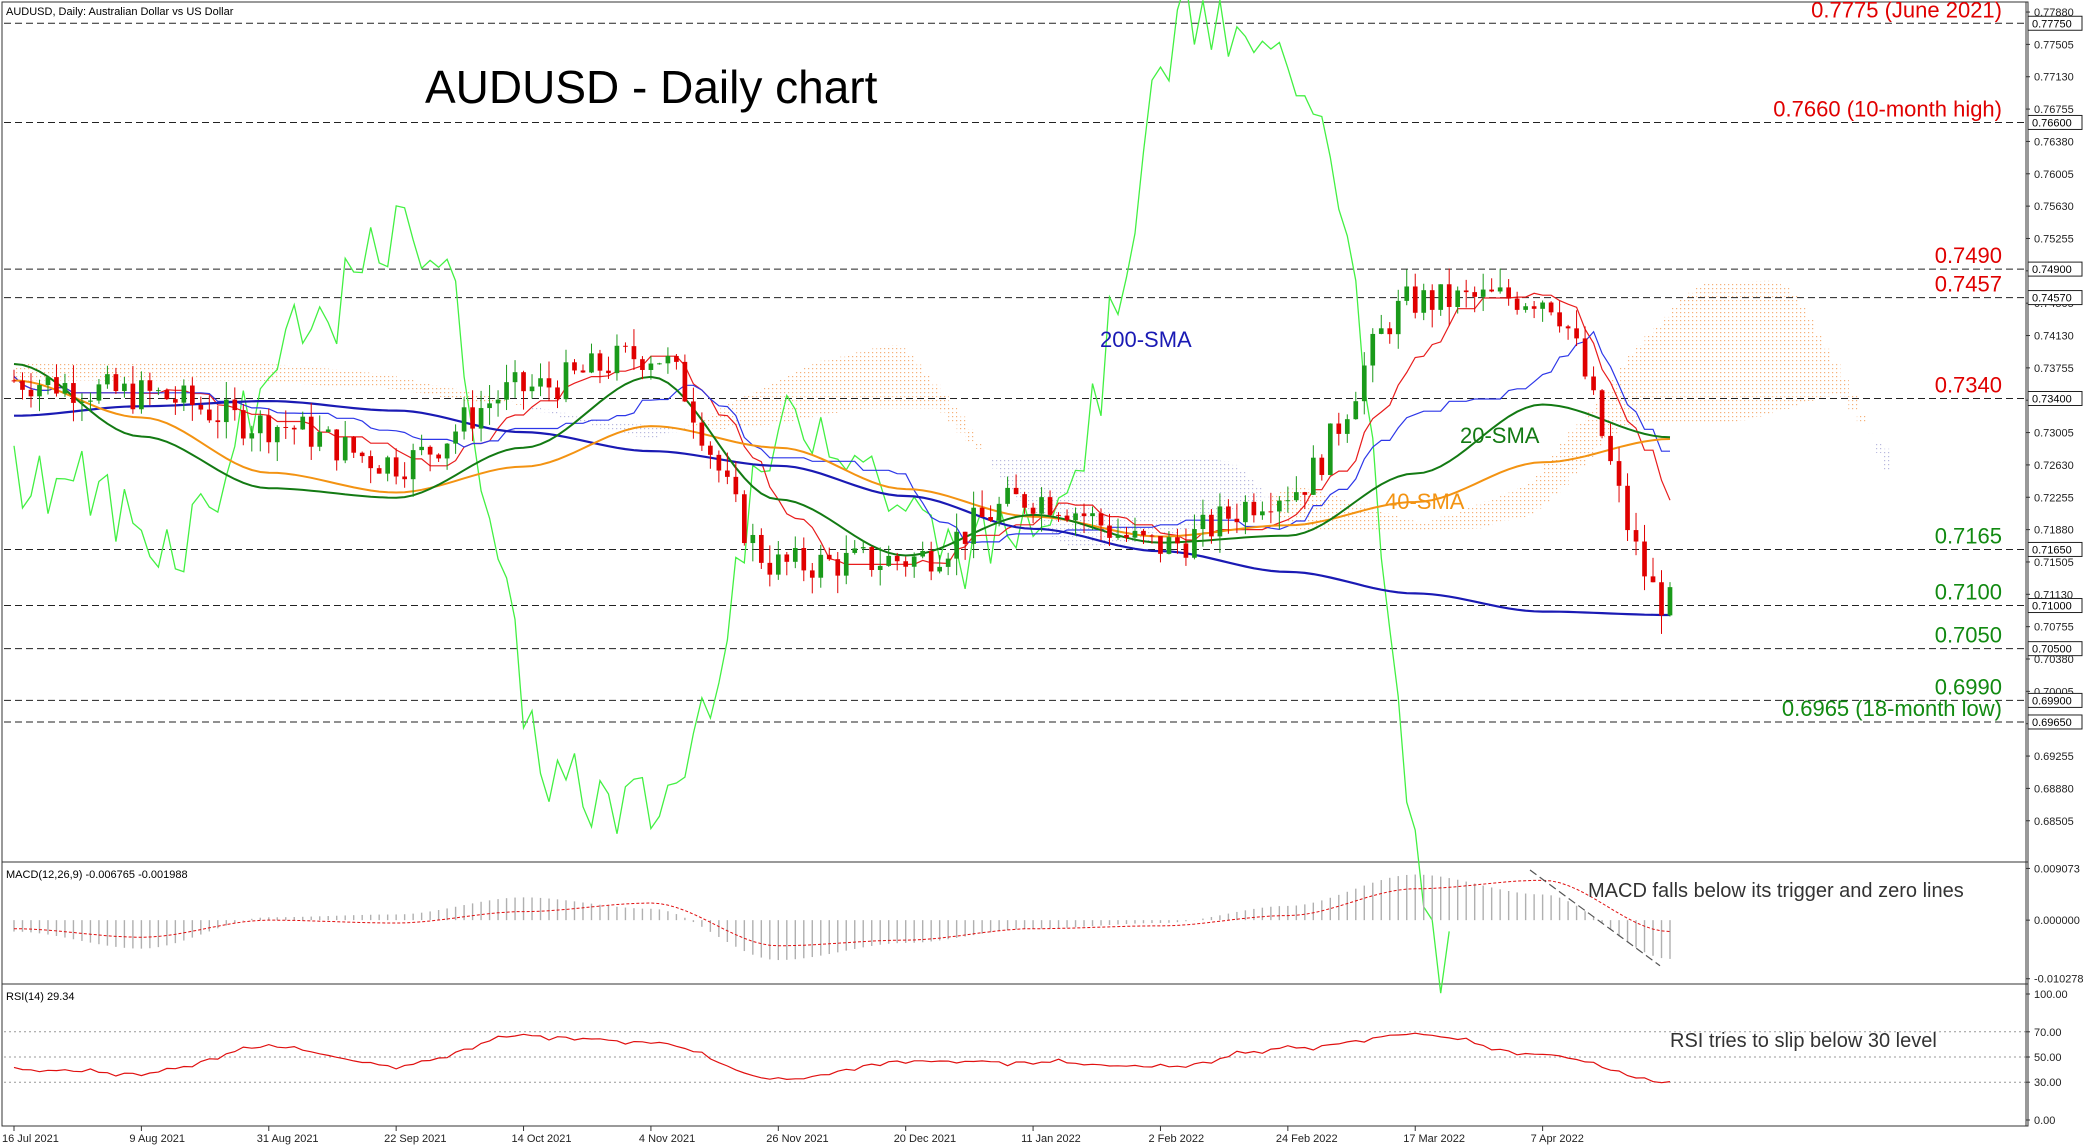  Describe the element at coordinates (2054, 142) in the screenshot. I see `y-tick-label: 0.76380` at that location.